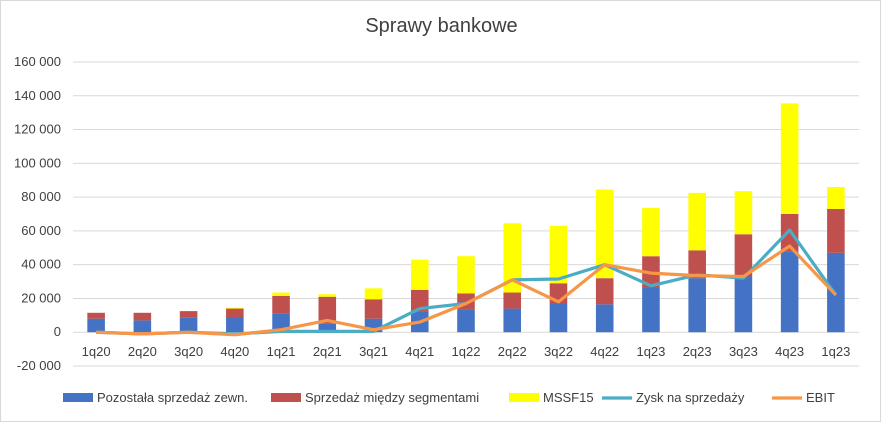  Describe the element at coordinates (373, 351) in the screenshot. I see `x-tick-label: 3q21` at that location.